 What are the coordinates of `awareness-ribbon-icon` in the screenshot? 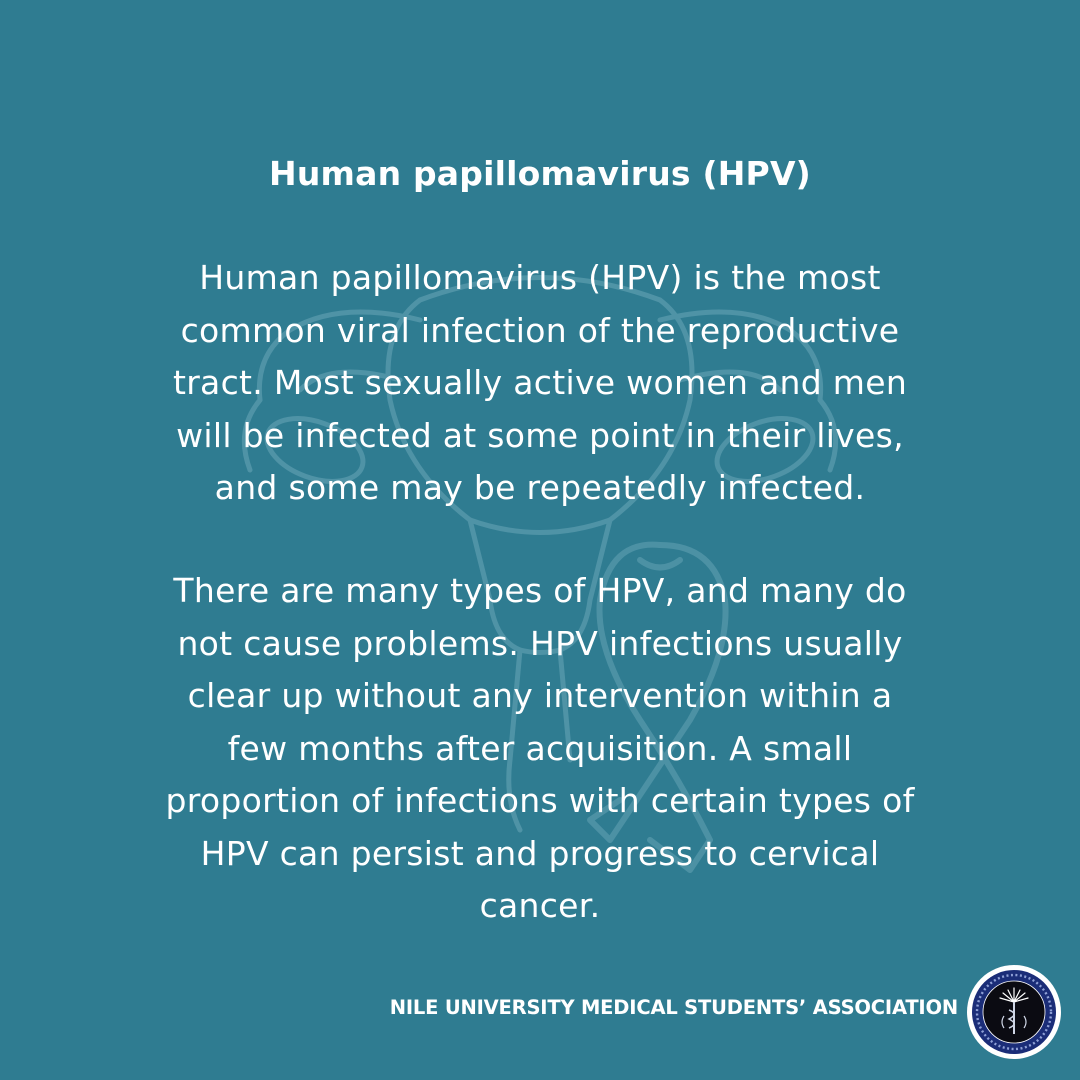 It's located at (658, 707).